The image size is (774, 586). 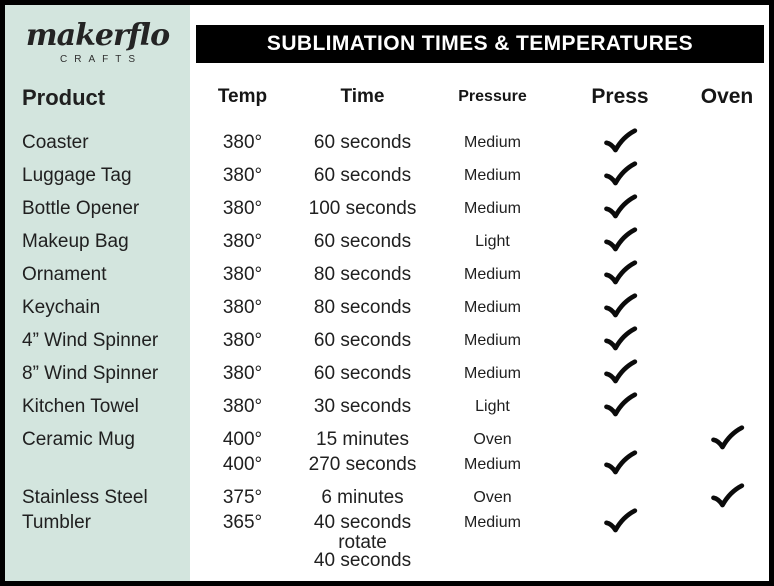 I want to click on page-title: SUBLIMATION TIMES & TEMPERATURES, so click(x=480, y=43).